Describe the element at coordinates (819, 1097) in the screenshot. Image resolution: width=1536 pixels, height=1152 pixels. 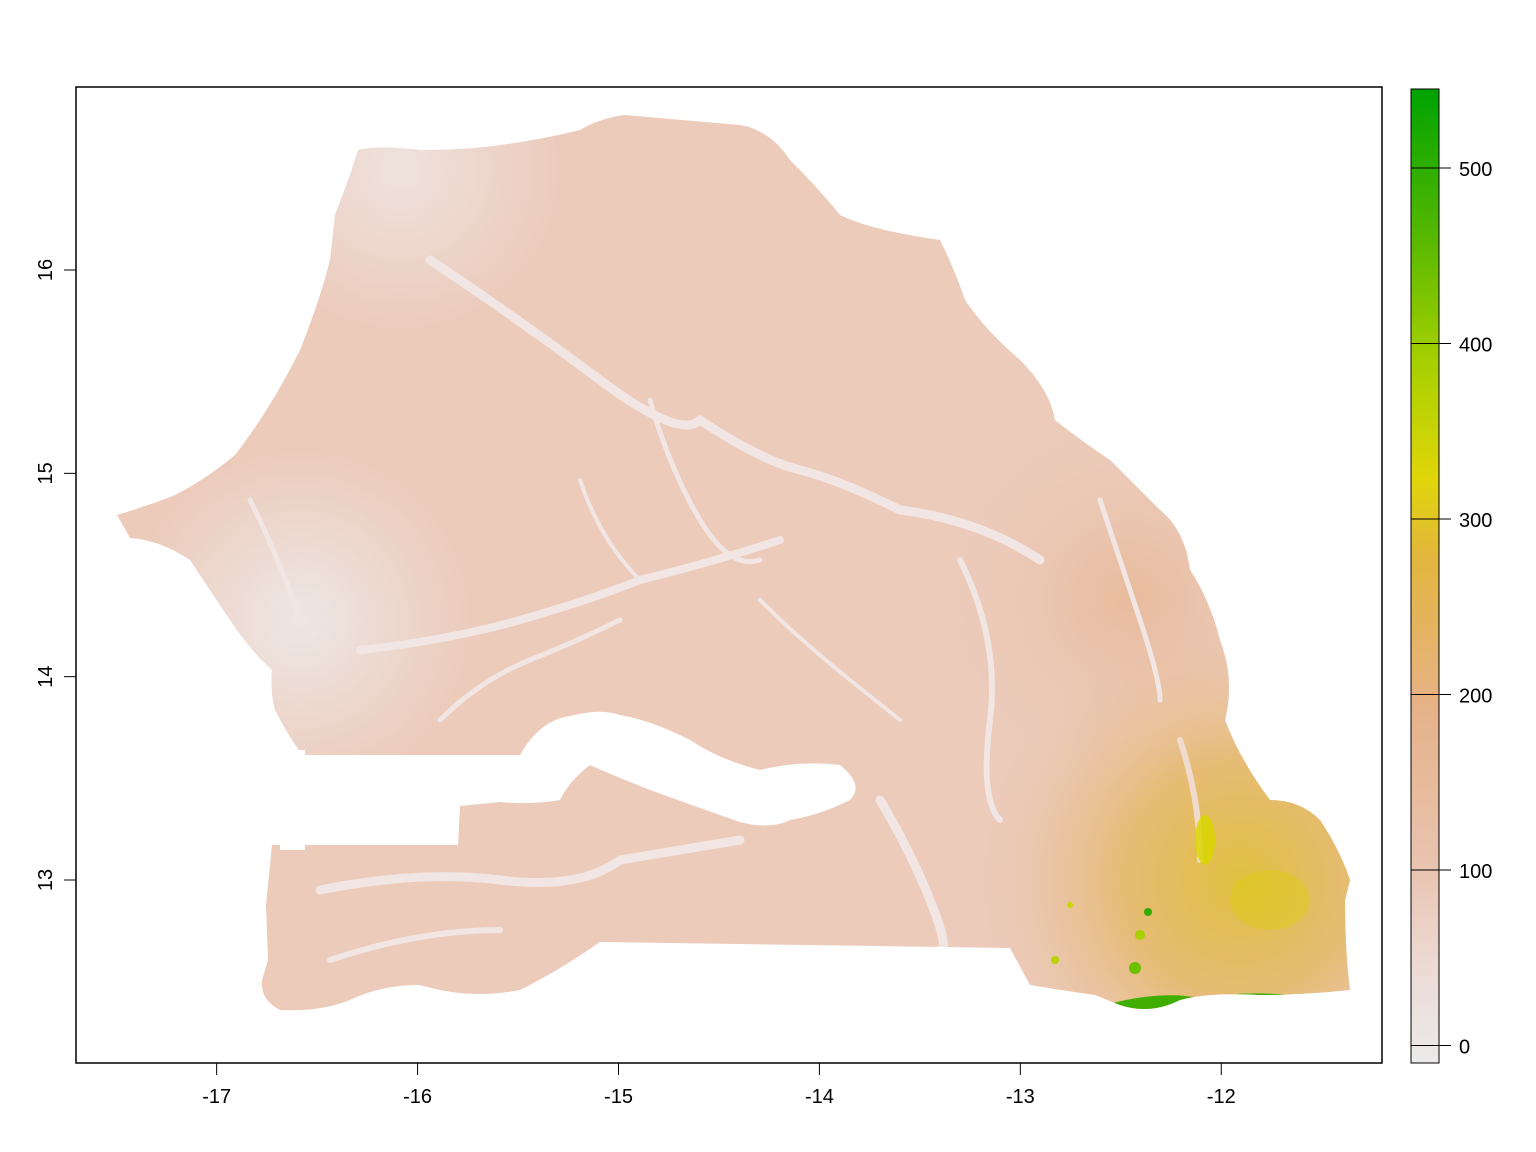
I see `x-tick-label: -14` at that location.